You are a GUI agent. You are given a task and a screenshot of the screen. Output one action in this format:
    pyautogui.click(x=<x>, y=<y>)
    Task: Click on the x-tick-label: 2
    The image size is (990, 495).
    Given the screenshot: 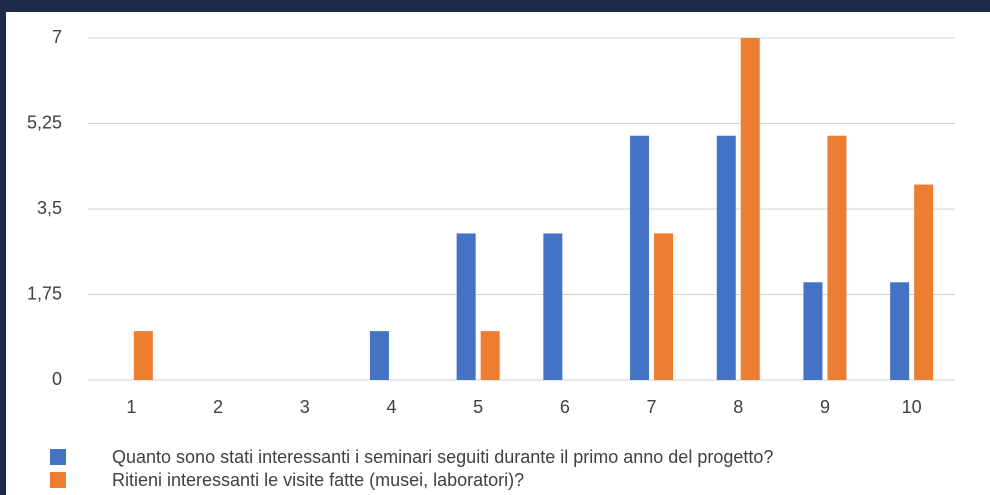 What is the action you would take?
    pyautogui.click(x=218, y=407)
    